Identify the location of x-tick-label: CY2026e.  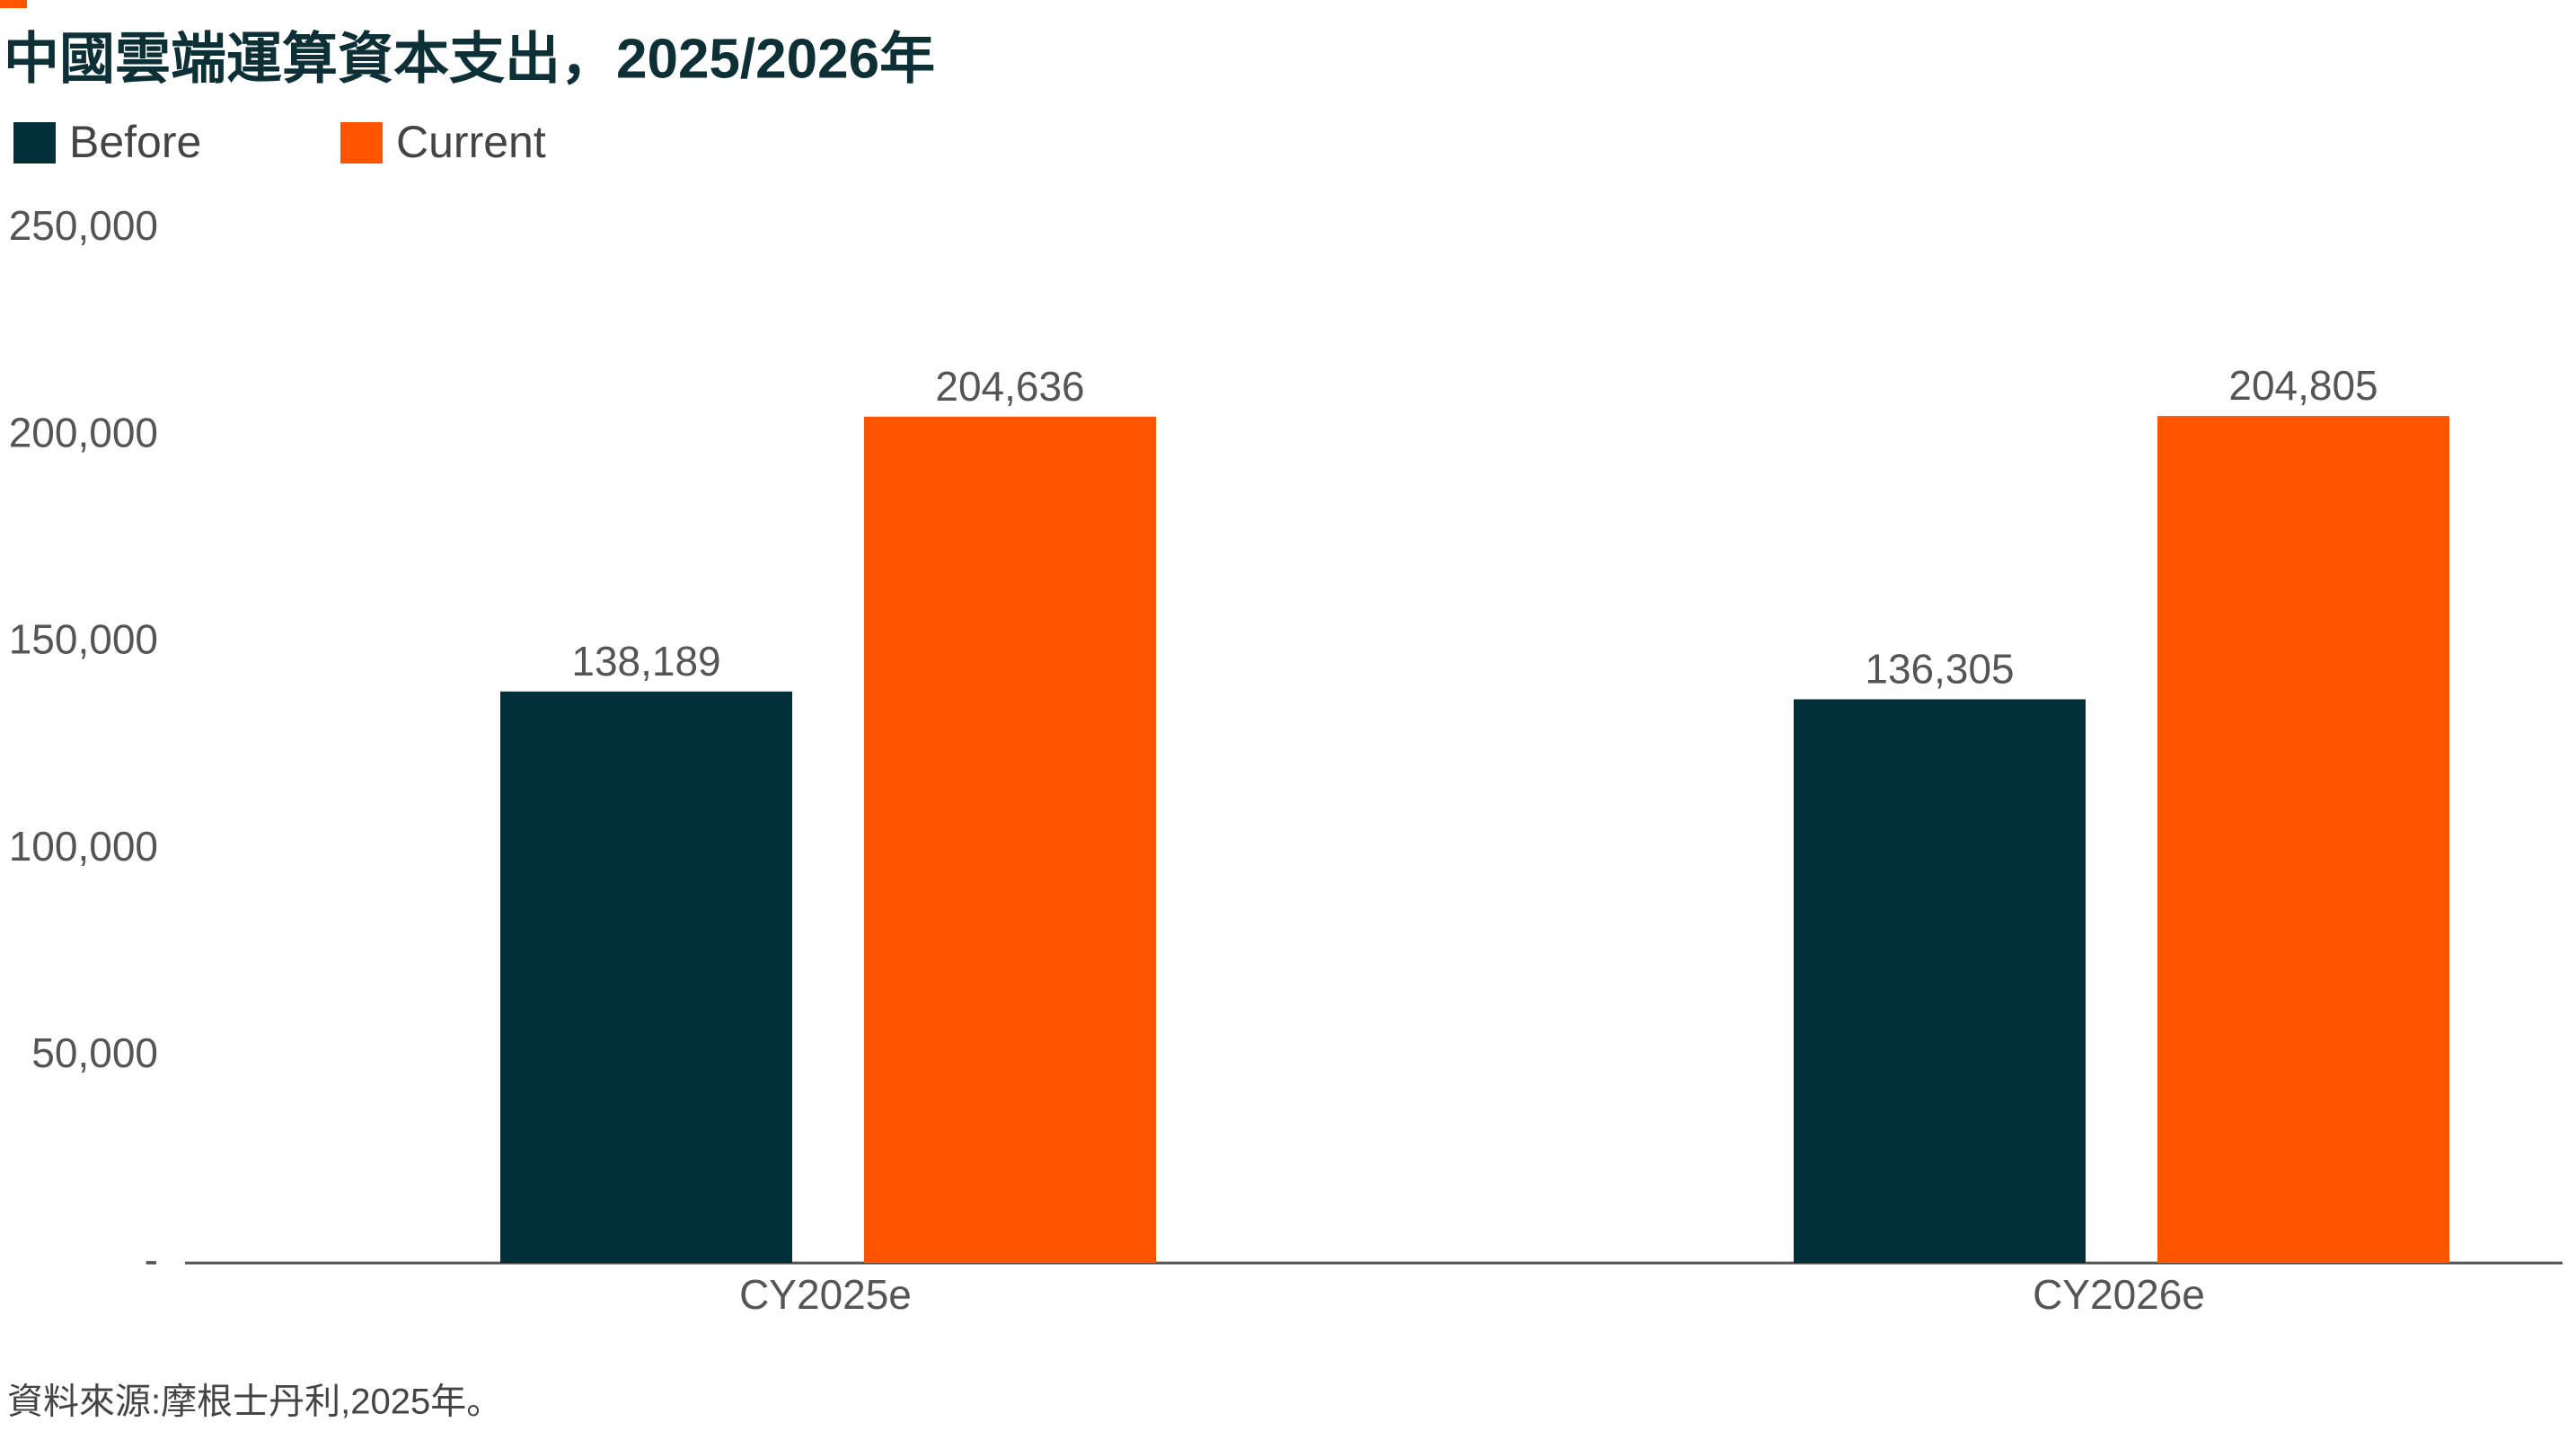
(2119, 1295).